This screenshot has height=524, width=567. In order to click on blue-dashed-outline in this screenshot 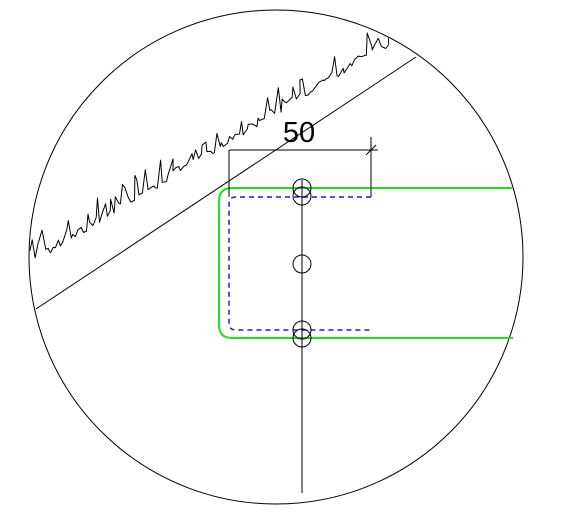, I will do `click(299, 263)`.